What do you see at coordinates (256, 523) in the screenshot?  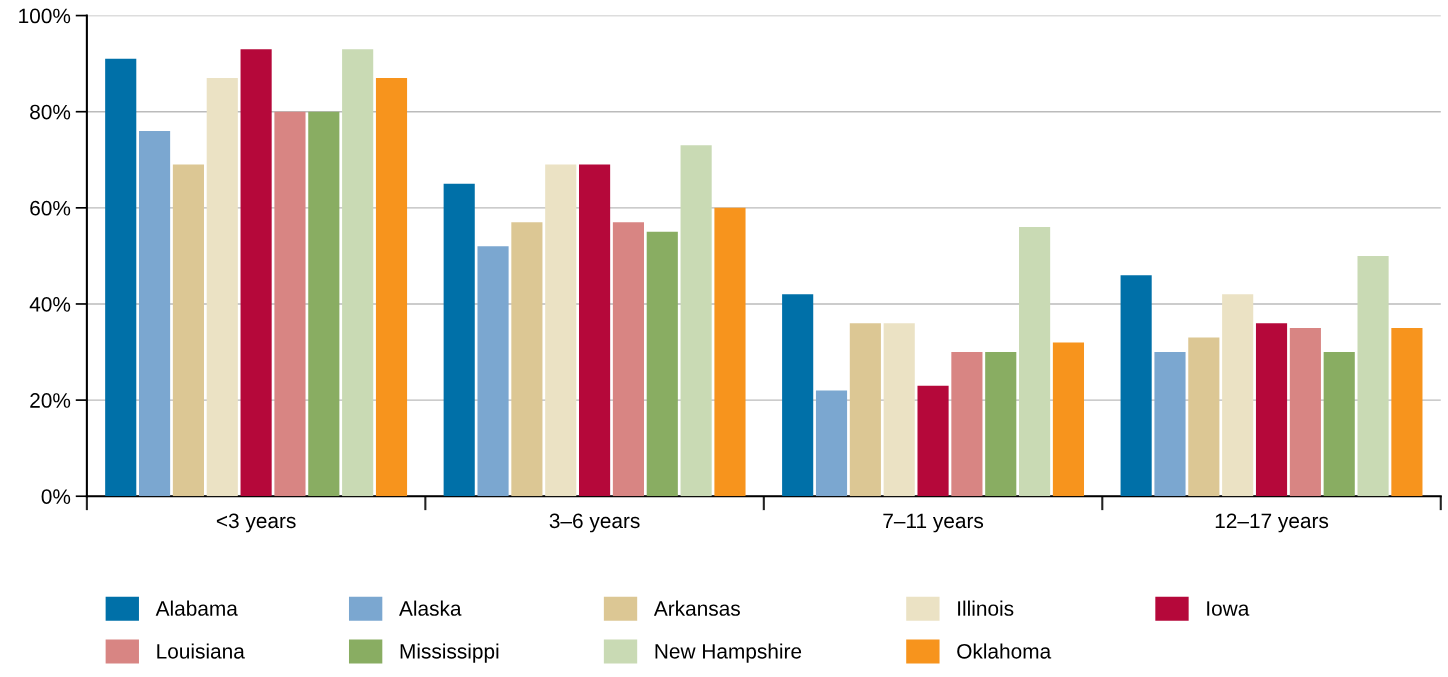 I see `x-tick-label: <3 years` at bounding box center [256, 523].